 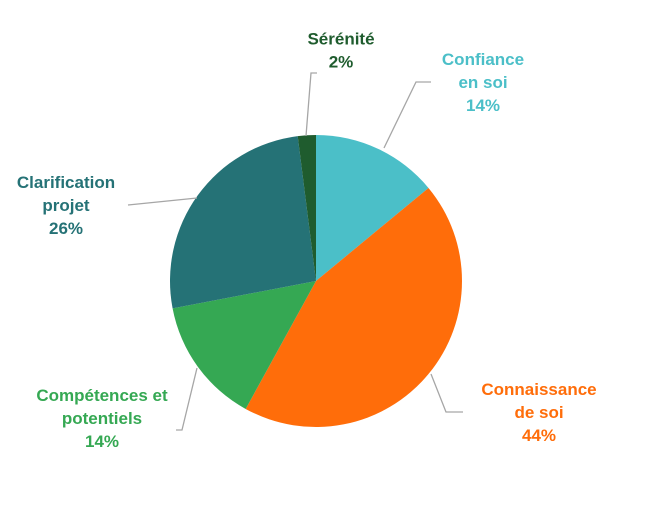 What do you see at coordinates (340, 51) in the screenshot?
I see `slice-label-serenite: Sérénité 2%` at bounding box center [340, 51].